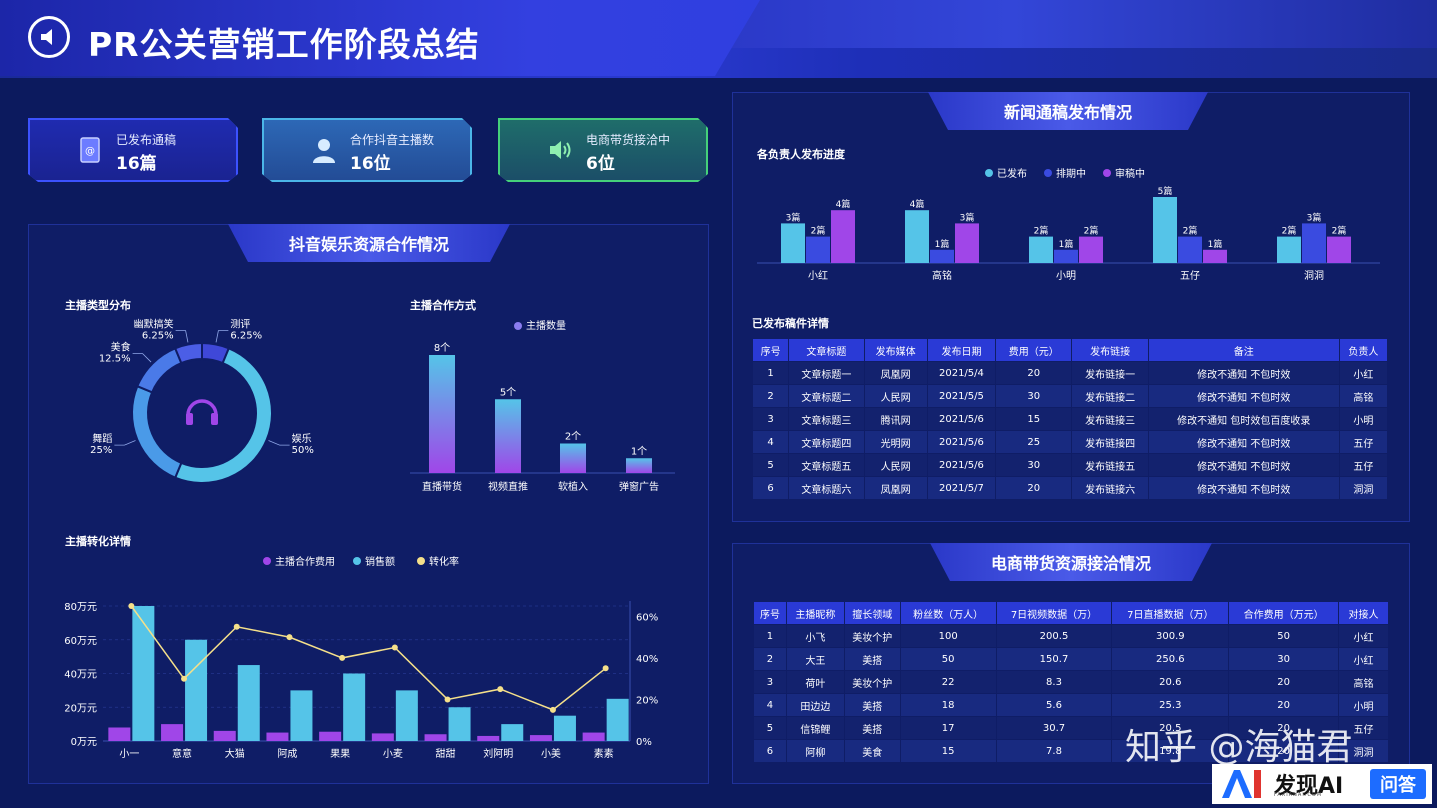 Image resolution: width=1437 pixels, height=808 pixels. I want to click on legend-label: 排期中, so click(1071, 173).